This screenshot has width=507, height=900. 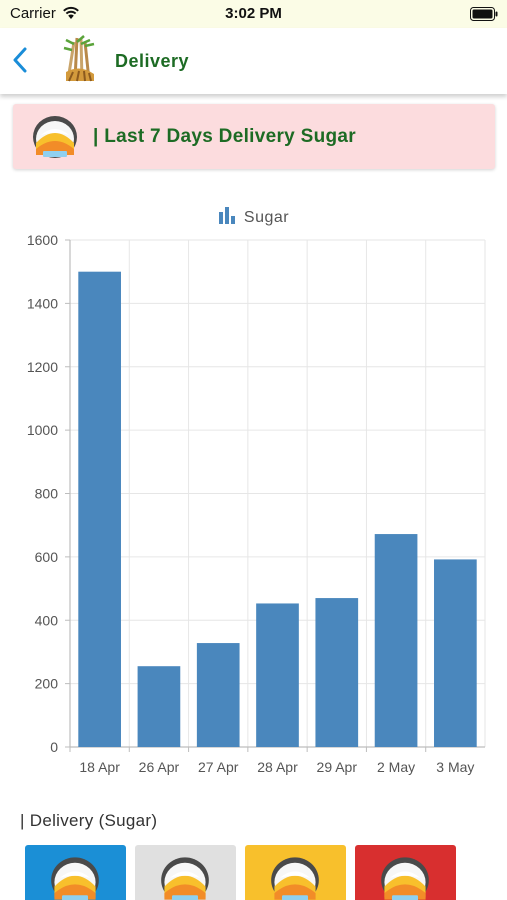 What do you see at coordinates (159, 767) in the screenshot?
I see `x-tick-label: 26 Apr` at bounding box center [159, 767].